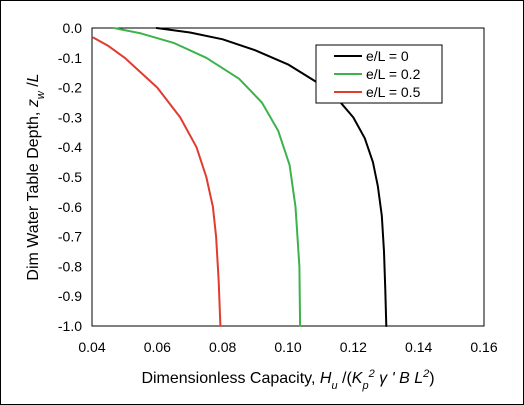 This screenshot has width=524, height=405. I want to click on x-axis-title-part: H, so click(326, 378).